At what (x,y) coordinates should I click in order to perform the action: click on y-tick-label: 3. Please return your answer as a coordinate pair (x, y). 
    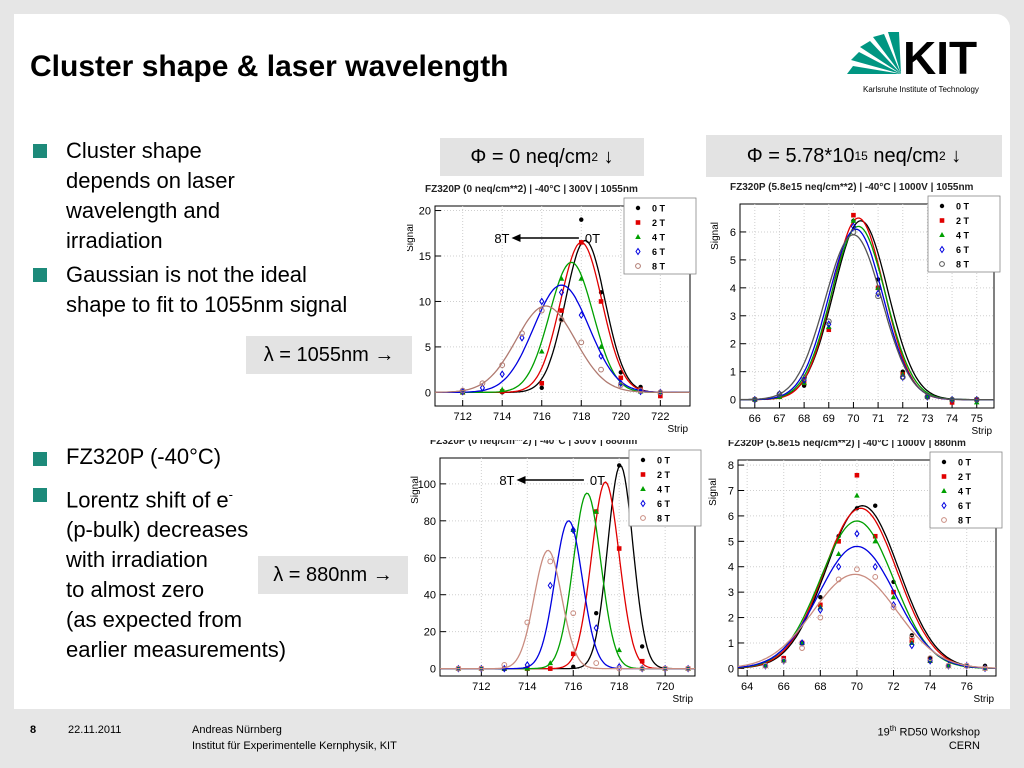
    Looking at the image, I should click on (733, 317).